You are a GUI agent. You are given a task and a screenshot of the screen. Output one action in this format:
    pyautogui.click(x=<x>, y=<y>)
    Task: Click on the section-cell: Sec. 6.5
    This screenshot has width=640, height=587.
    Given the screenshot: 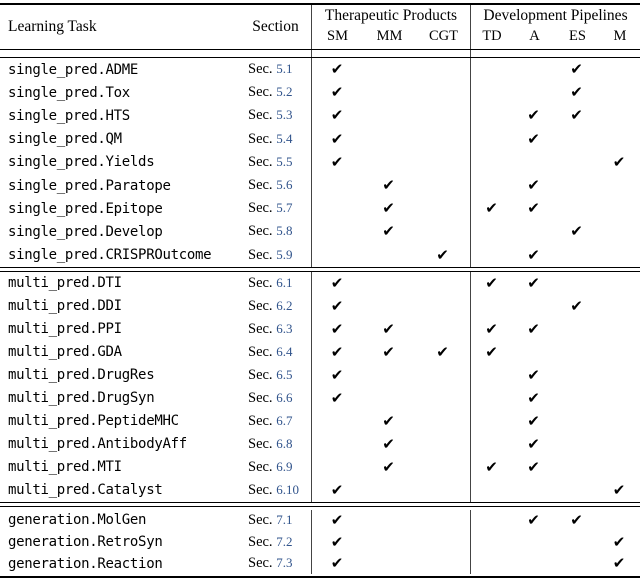 What is the action you would take?
    pyautogui.click(x=275, y=375)
    